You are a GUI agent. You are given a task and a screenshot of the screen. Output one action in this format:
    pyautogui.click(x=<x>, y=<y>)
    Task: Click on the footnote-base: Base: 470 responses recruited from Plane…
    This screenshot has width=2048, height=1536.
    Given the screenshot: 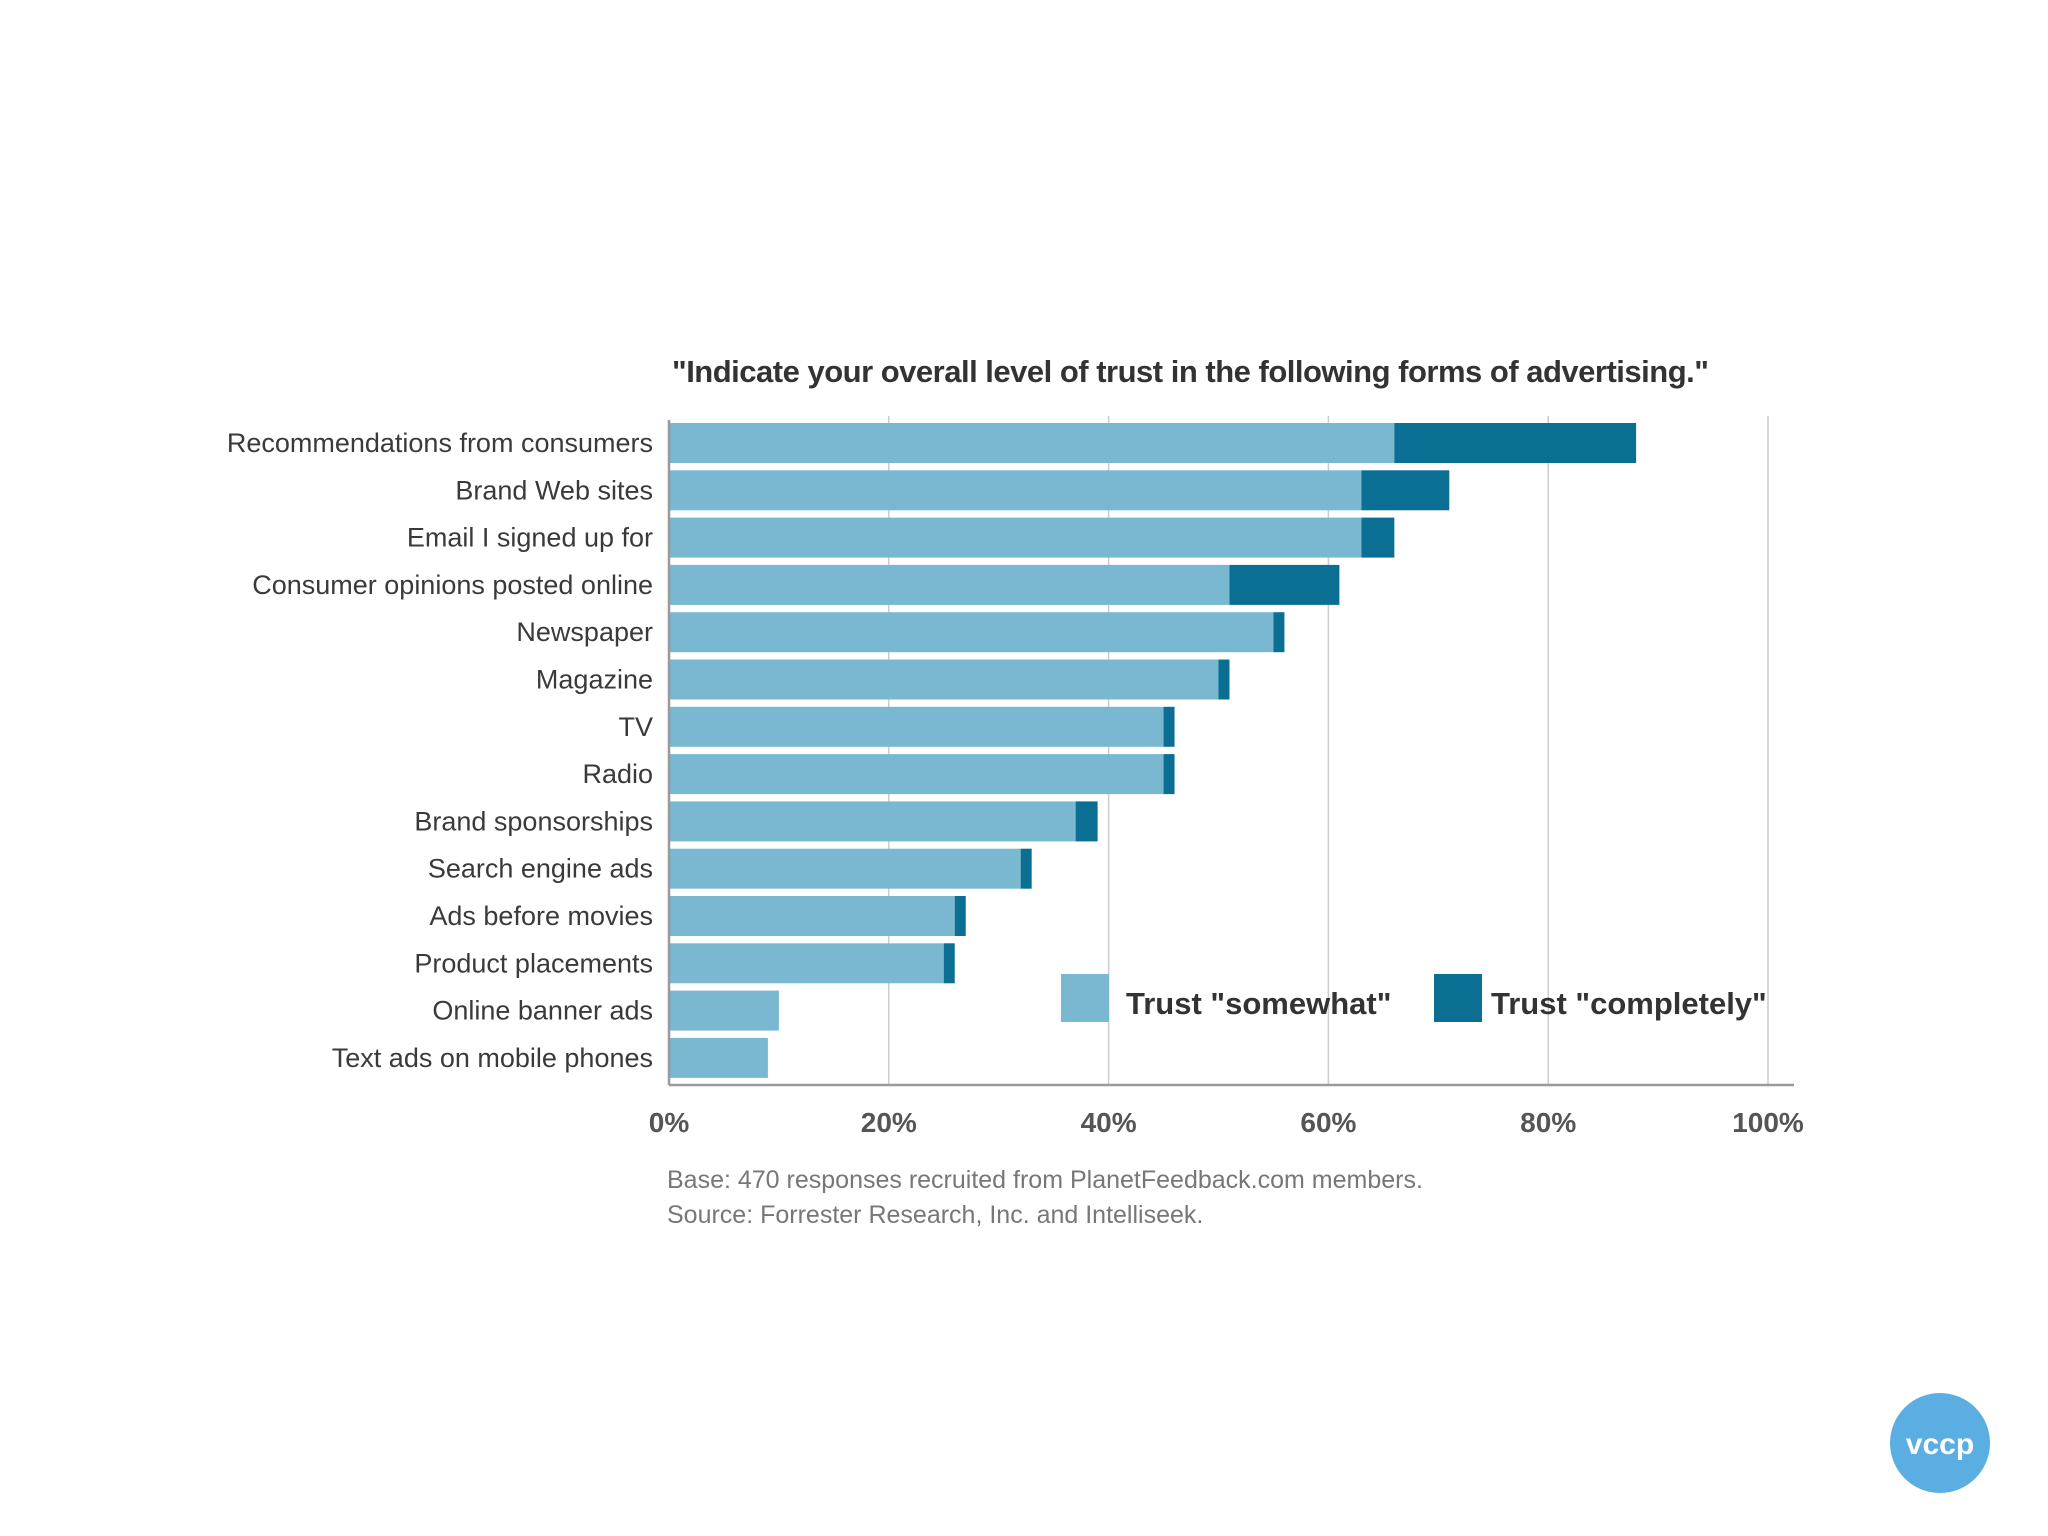 What is the action you would take?
    pyautogui.click(x=1045, y=1180)
    